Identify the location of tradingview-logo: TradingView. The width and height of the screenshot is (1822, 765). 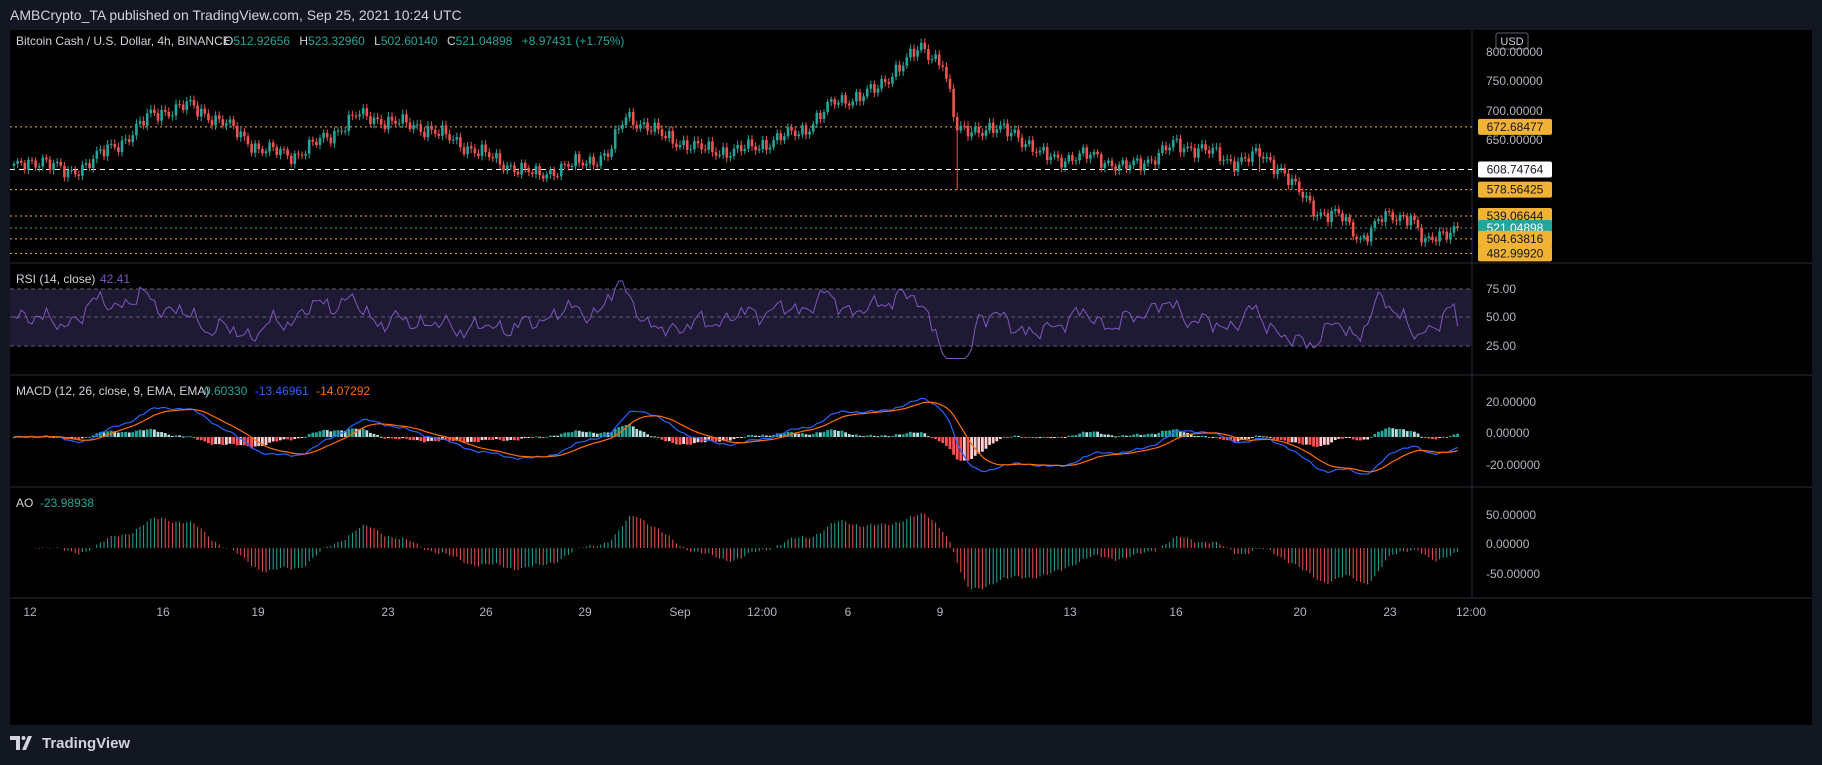
(70, 743).